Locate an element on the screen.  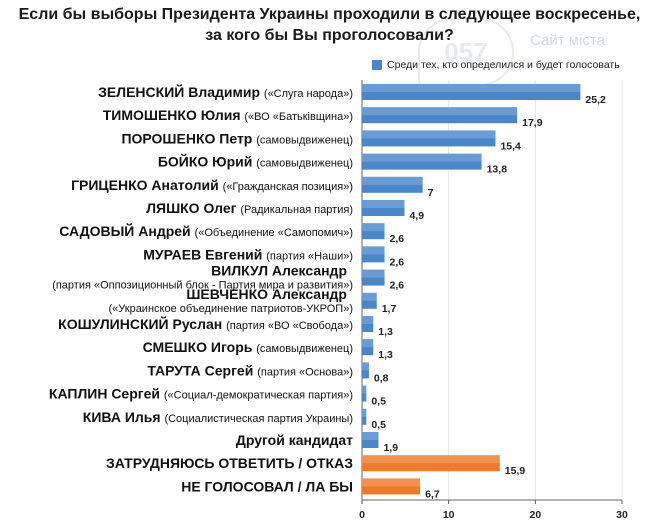
category-name: ПОРОШЕНКО Петр is located at coordinates (188, 138).